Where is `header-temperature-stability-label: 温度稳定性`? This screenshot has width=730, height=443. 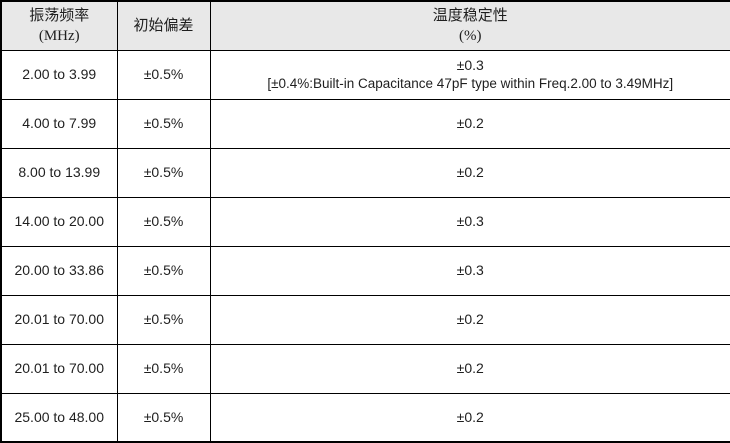
header-temperature-stability-label: 温度稳定性 is located at coordinates (470, 15).